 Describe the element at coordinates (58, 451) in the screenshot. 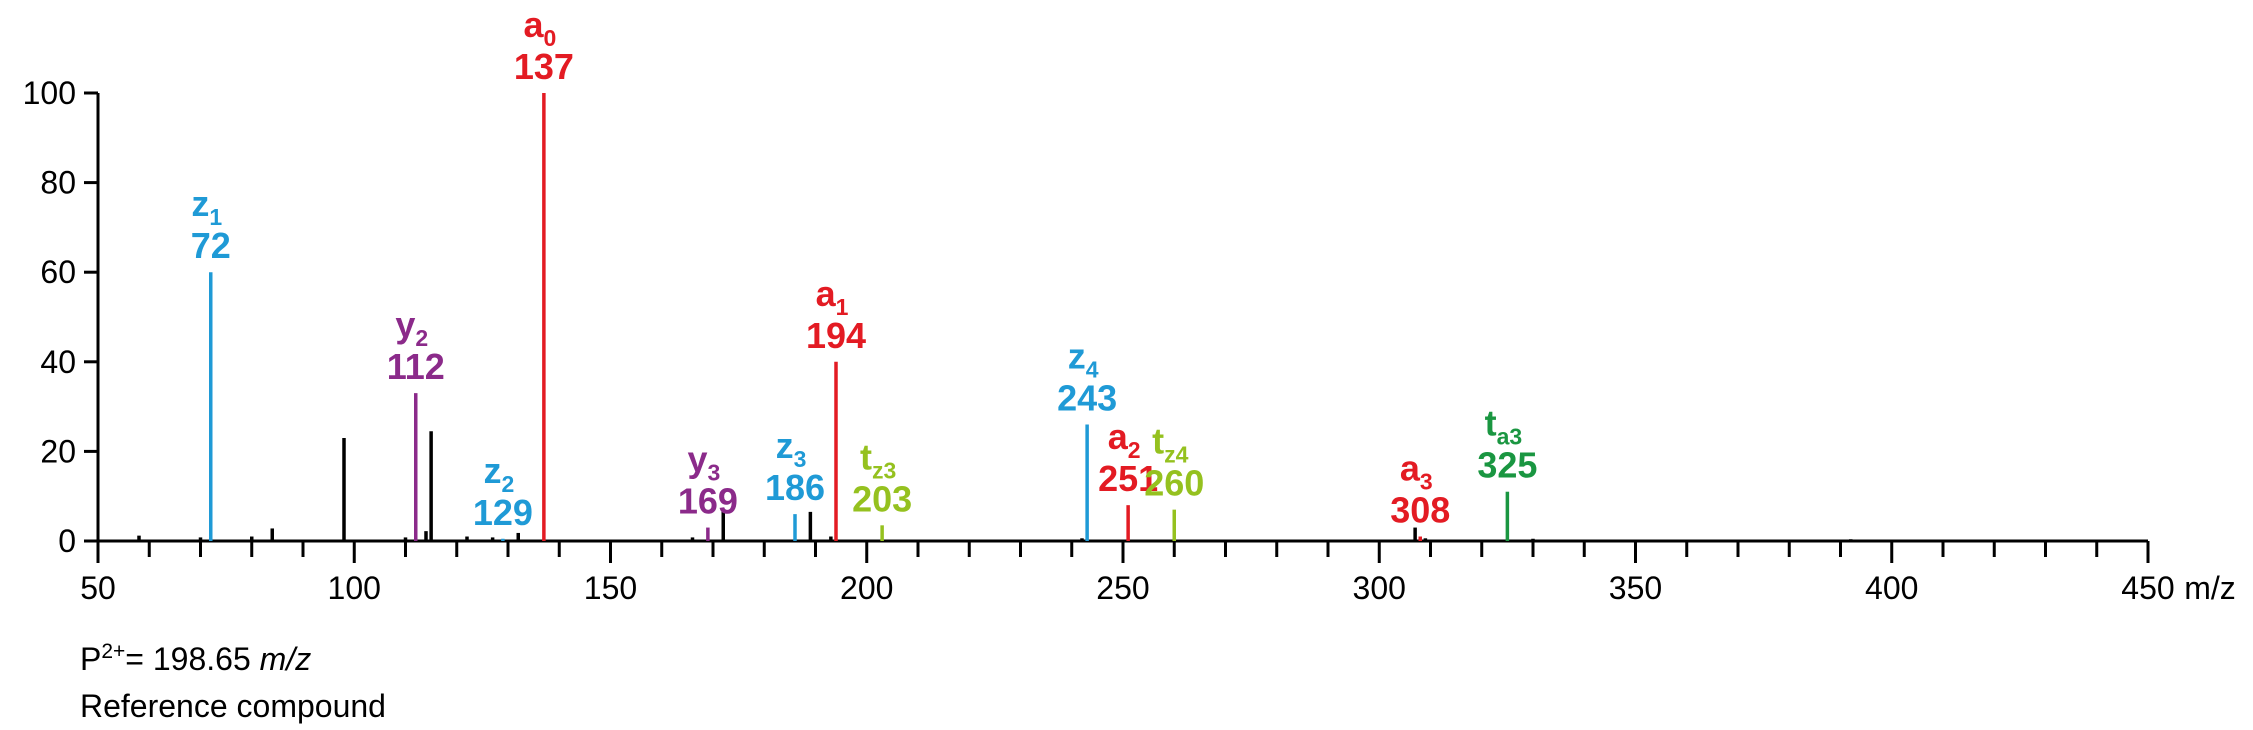

I see `y-tick-label: 20` at that location.